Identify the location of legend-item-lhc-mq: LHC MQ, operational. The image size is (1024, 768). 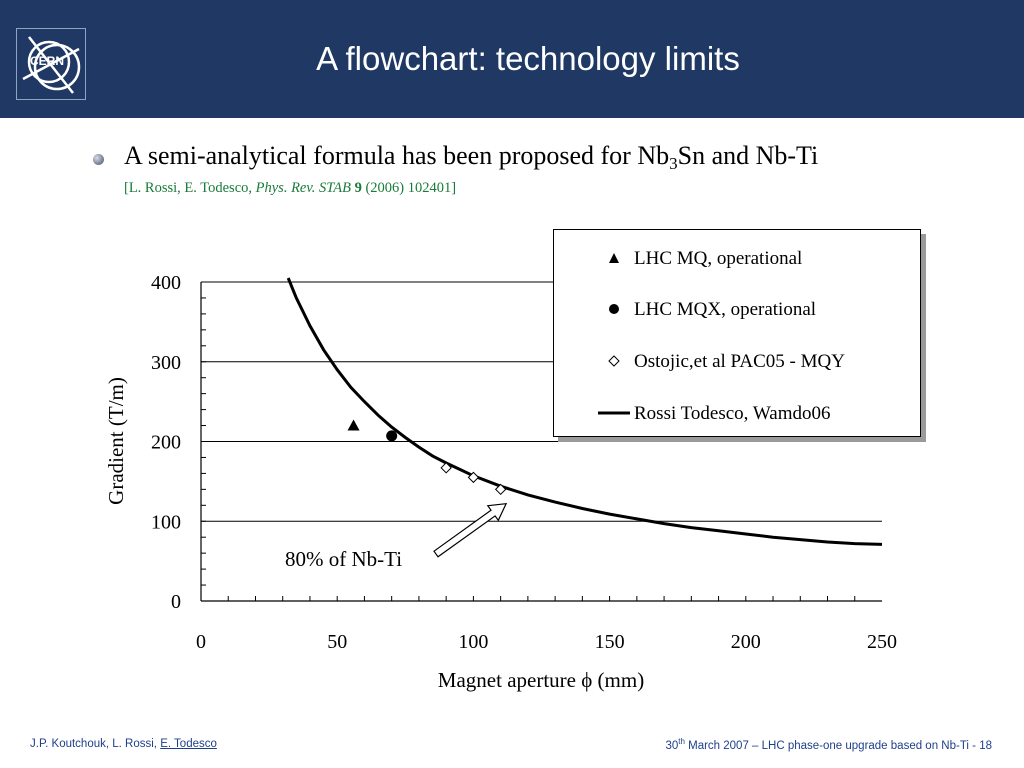
(737, 259).